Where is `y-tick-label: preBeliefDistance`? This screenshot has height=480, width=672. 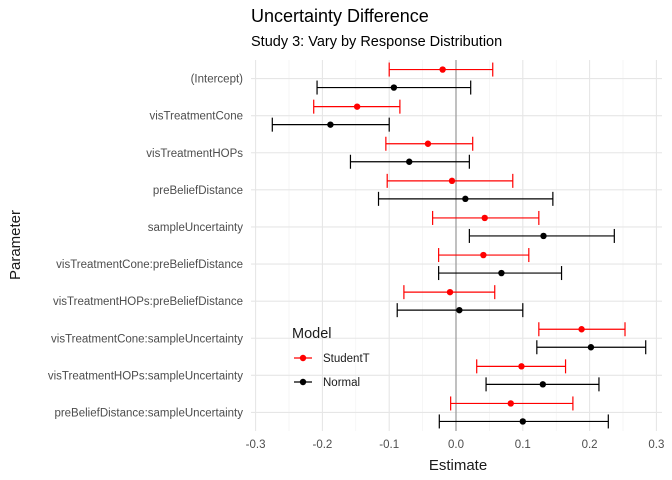
y-tick-label: preBeliefDistance is located at coordinates (198, 191).